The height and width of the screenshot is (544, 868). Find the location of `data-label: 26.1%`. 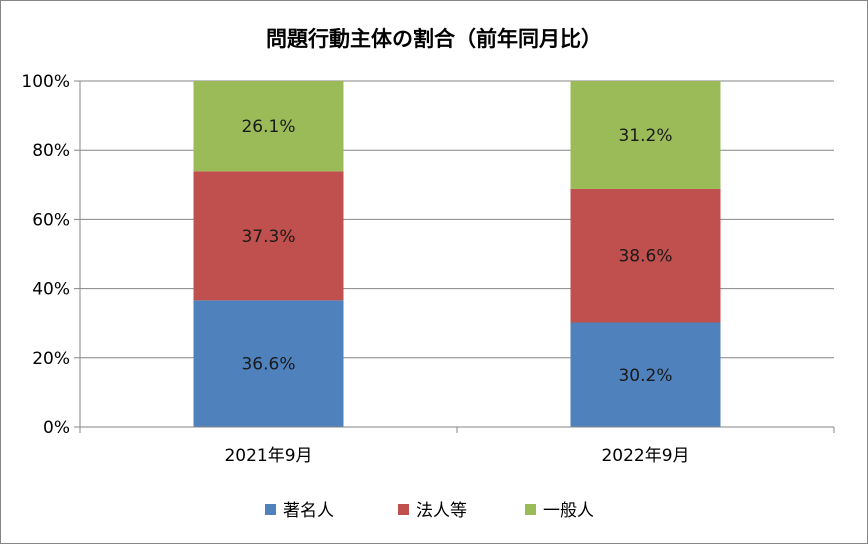

data-label: 26.1% is located at coordinates (268, 127).